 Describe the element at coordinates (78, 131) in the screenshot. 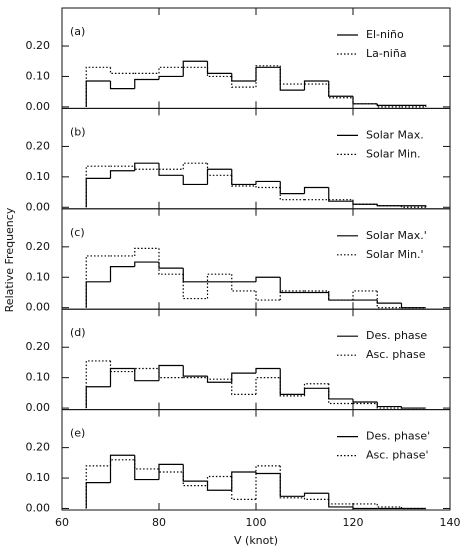

I see `panel-label: (b)` at that location.